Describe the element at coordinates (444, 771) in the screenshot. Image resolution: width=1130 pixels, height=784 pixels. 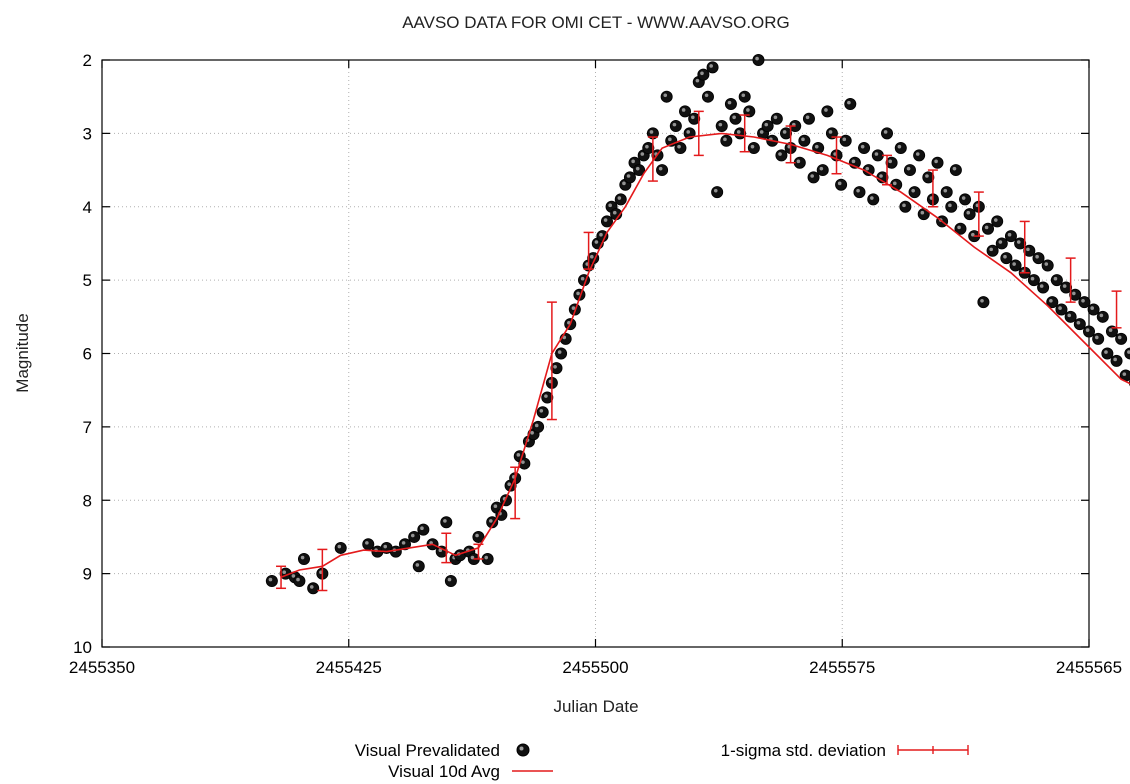
I see `legend-label-visual-10d-avg: Visual 10d Avg` at that location.